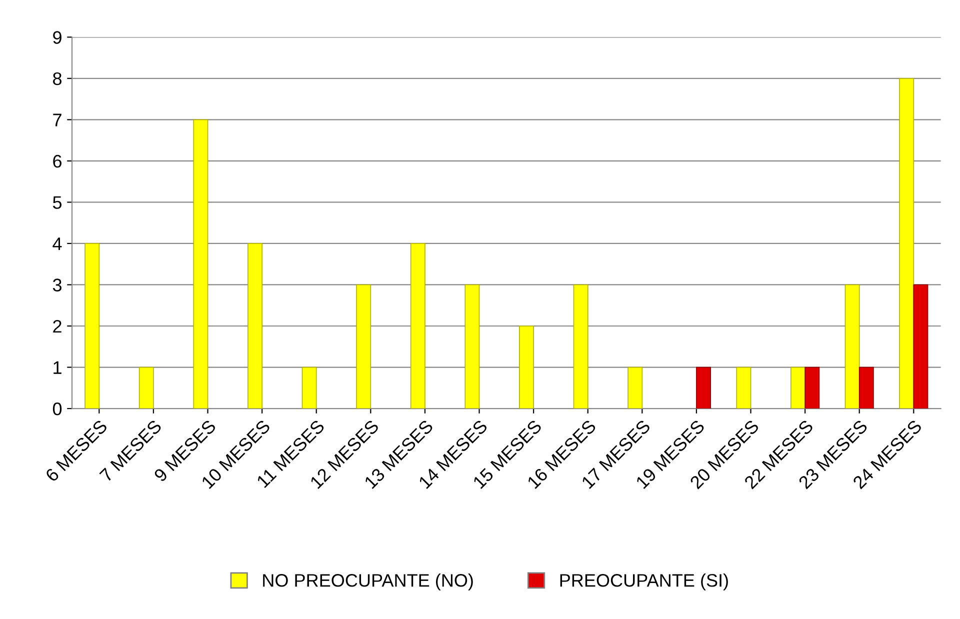 The image size is (960, 619). Describe the element at coordinates (57, 409) in the screenshot. I see `y-tick-label: 0` at that location.